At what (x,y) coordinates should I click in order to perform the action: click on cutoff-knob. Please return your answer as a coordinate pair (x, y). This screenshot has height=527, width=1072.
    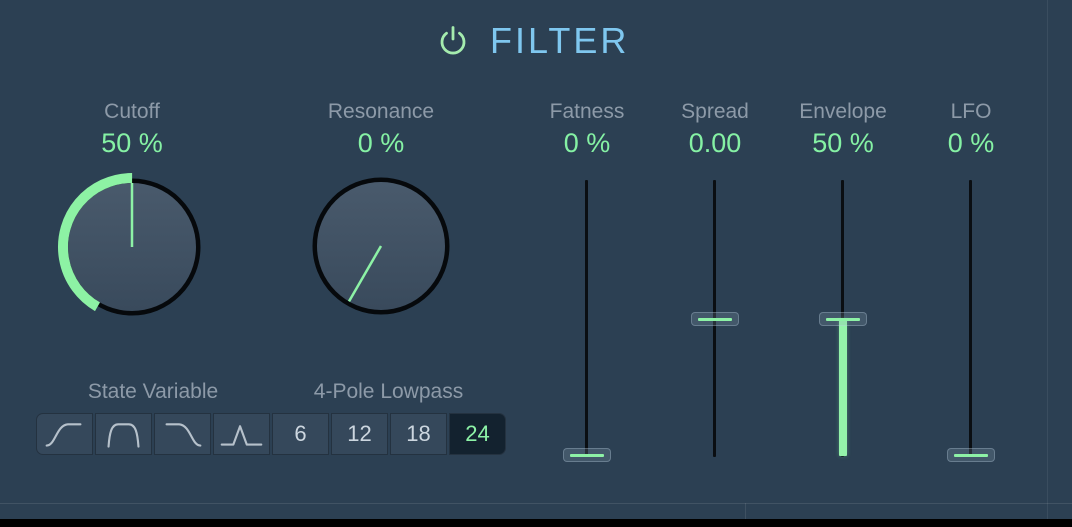
    Looking at the image, I should click on (132, 247).